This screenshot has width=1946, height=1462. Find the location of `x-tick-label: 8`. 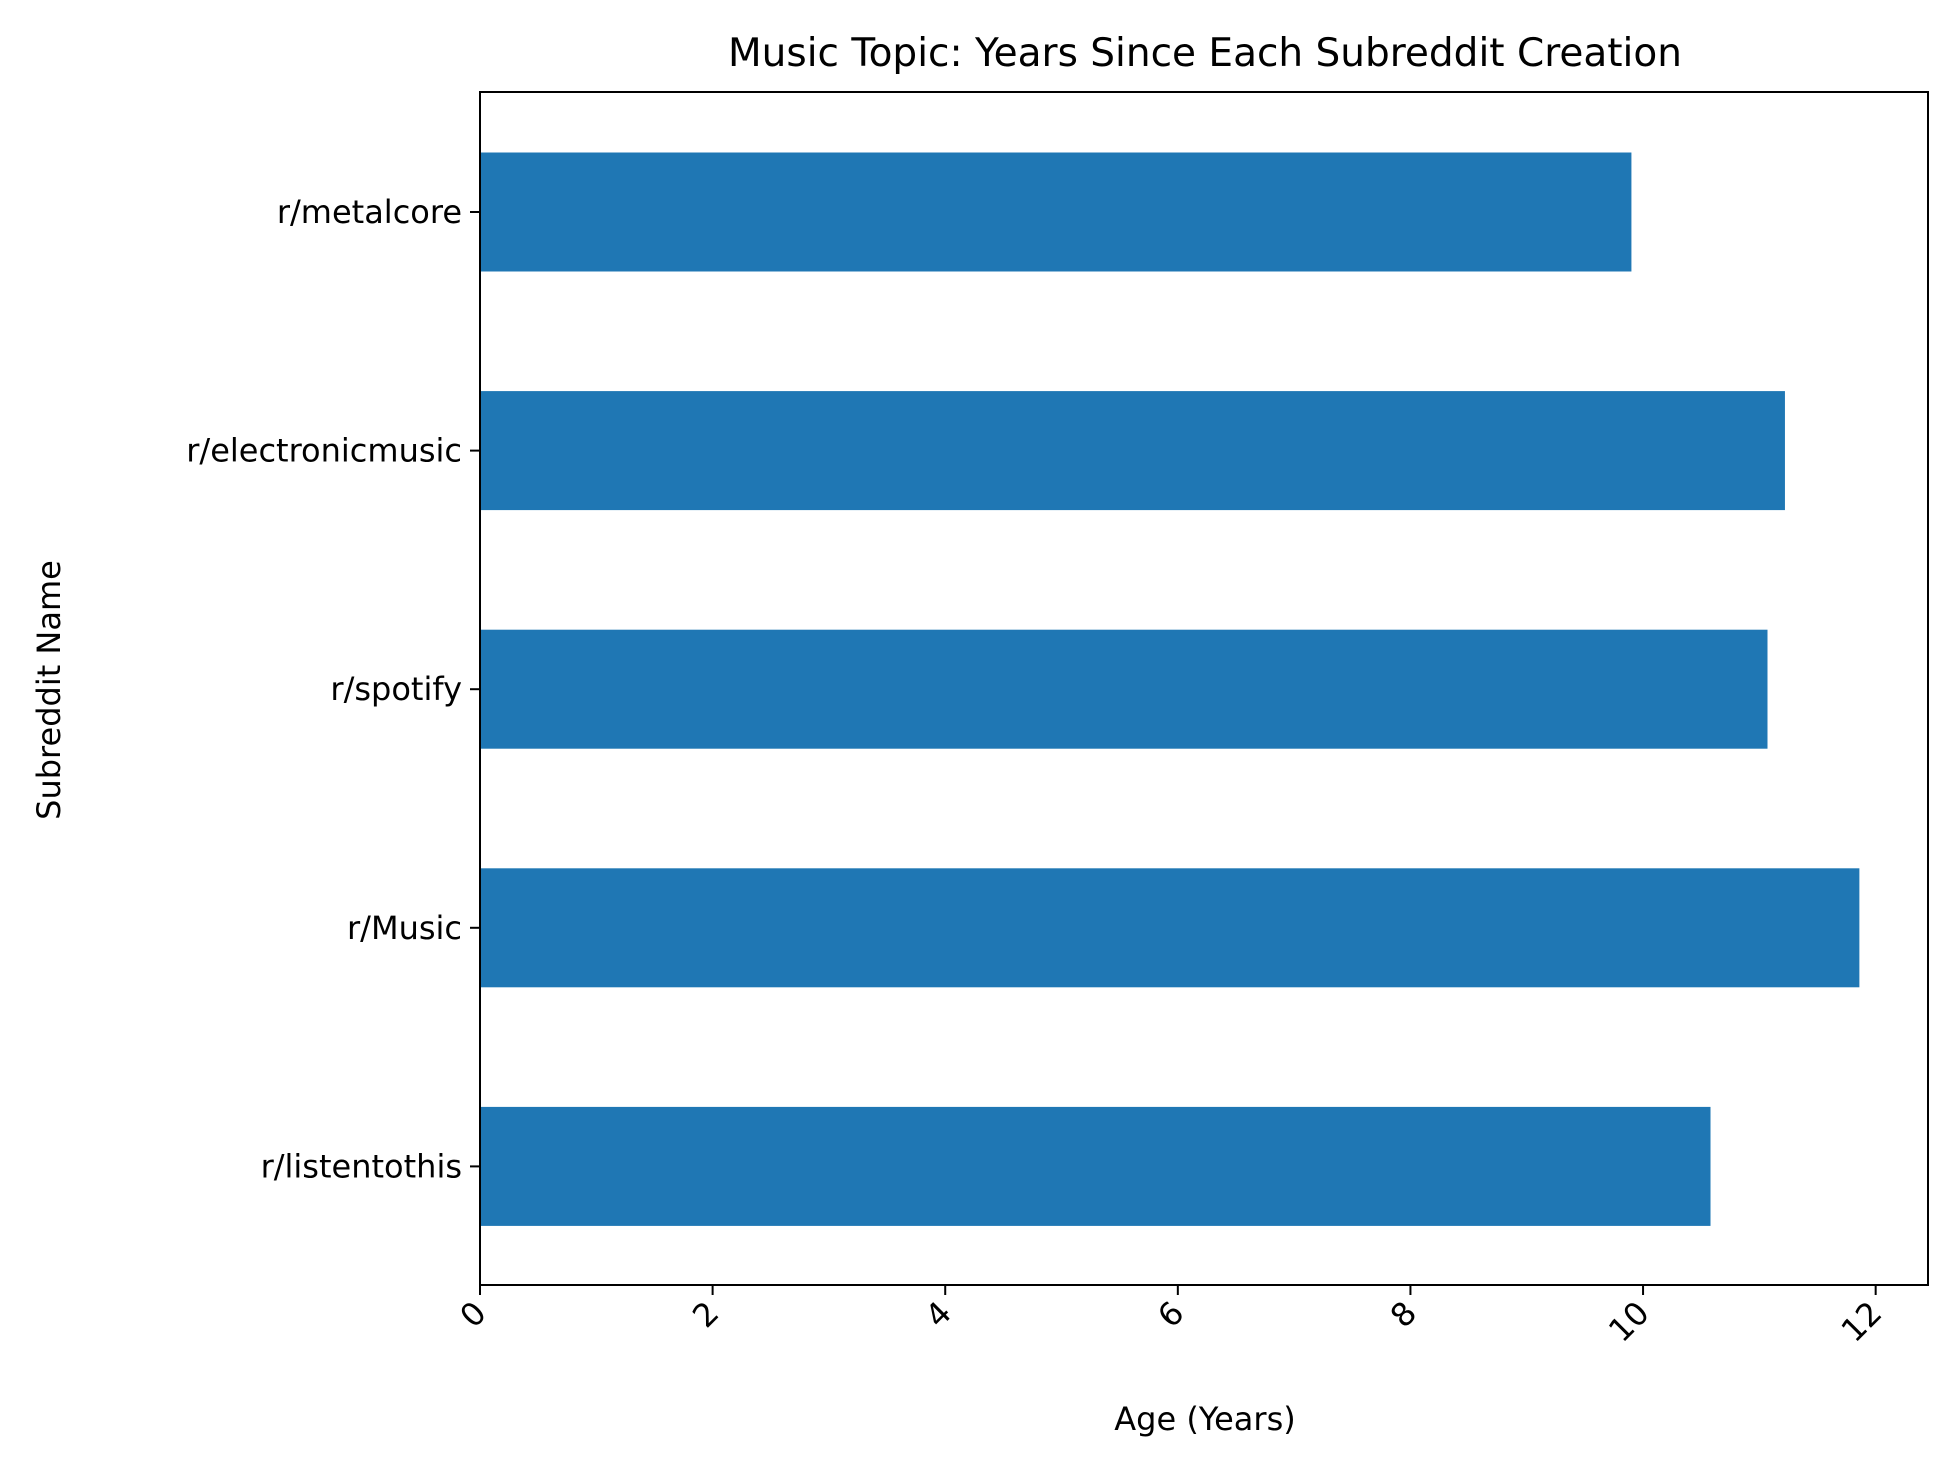

x-tick-label: 8 is located at coordinates (1403, 1314).